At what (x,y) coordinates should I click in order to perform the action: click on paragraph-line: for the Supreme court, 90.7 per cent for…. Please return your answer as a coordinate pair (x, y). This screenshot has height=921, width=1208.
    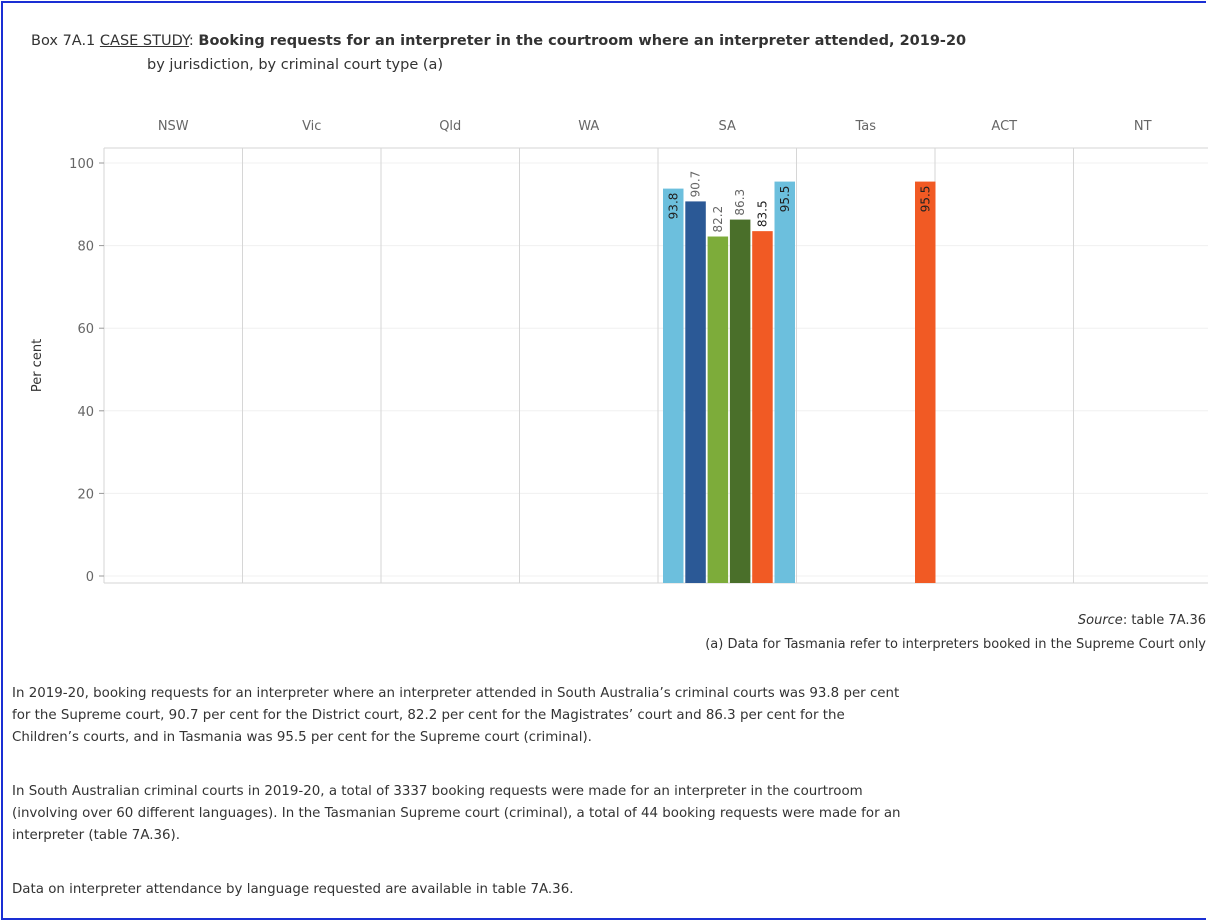
    Looking at the image, I should click on (428, 715).